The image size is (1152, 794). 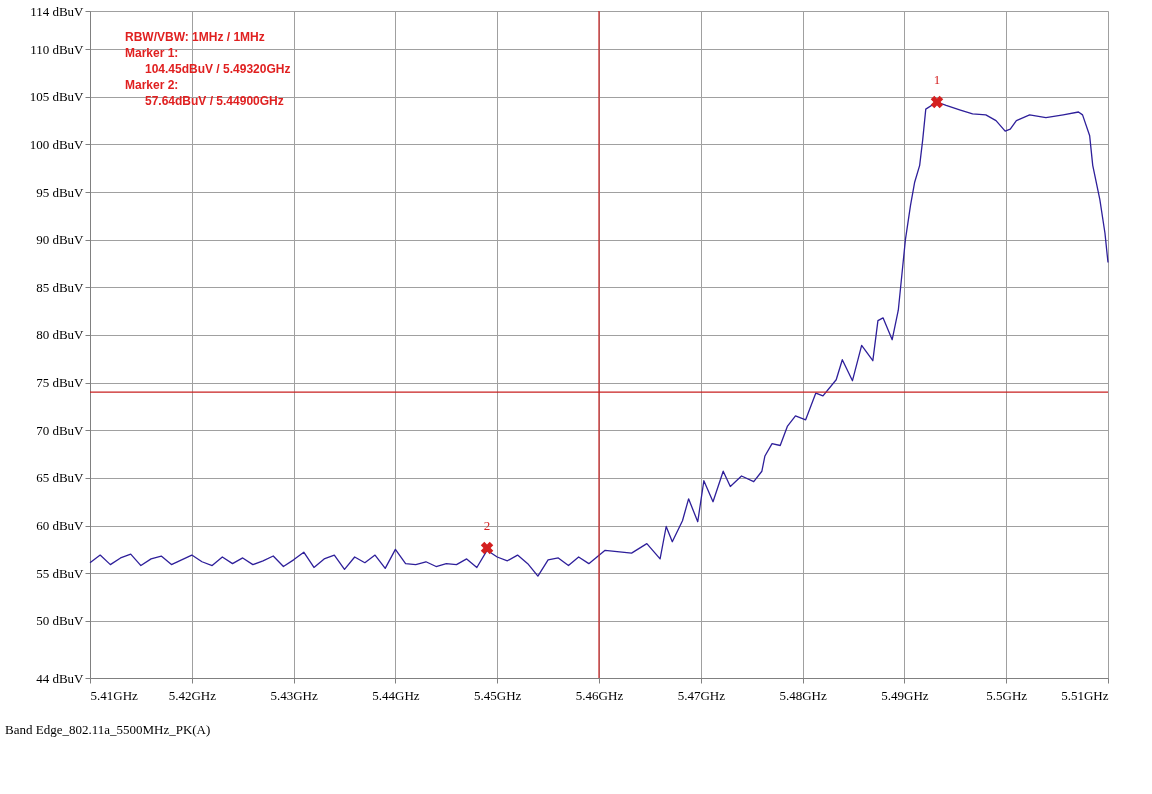 I want to click on x-tick-label: 5.43GHz, so click(x=294, y=695).